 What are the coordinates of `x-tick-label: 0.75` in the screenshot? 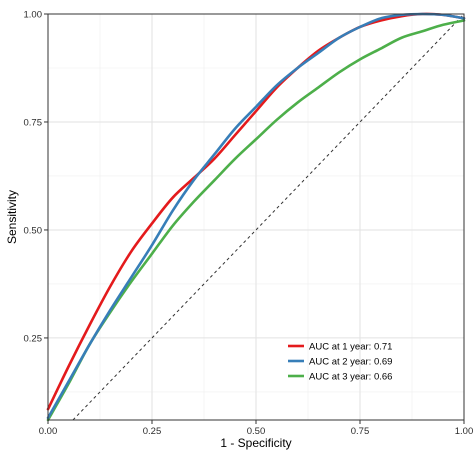 It's located at (360, 431).